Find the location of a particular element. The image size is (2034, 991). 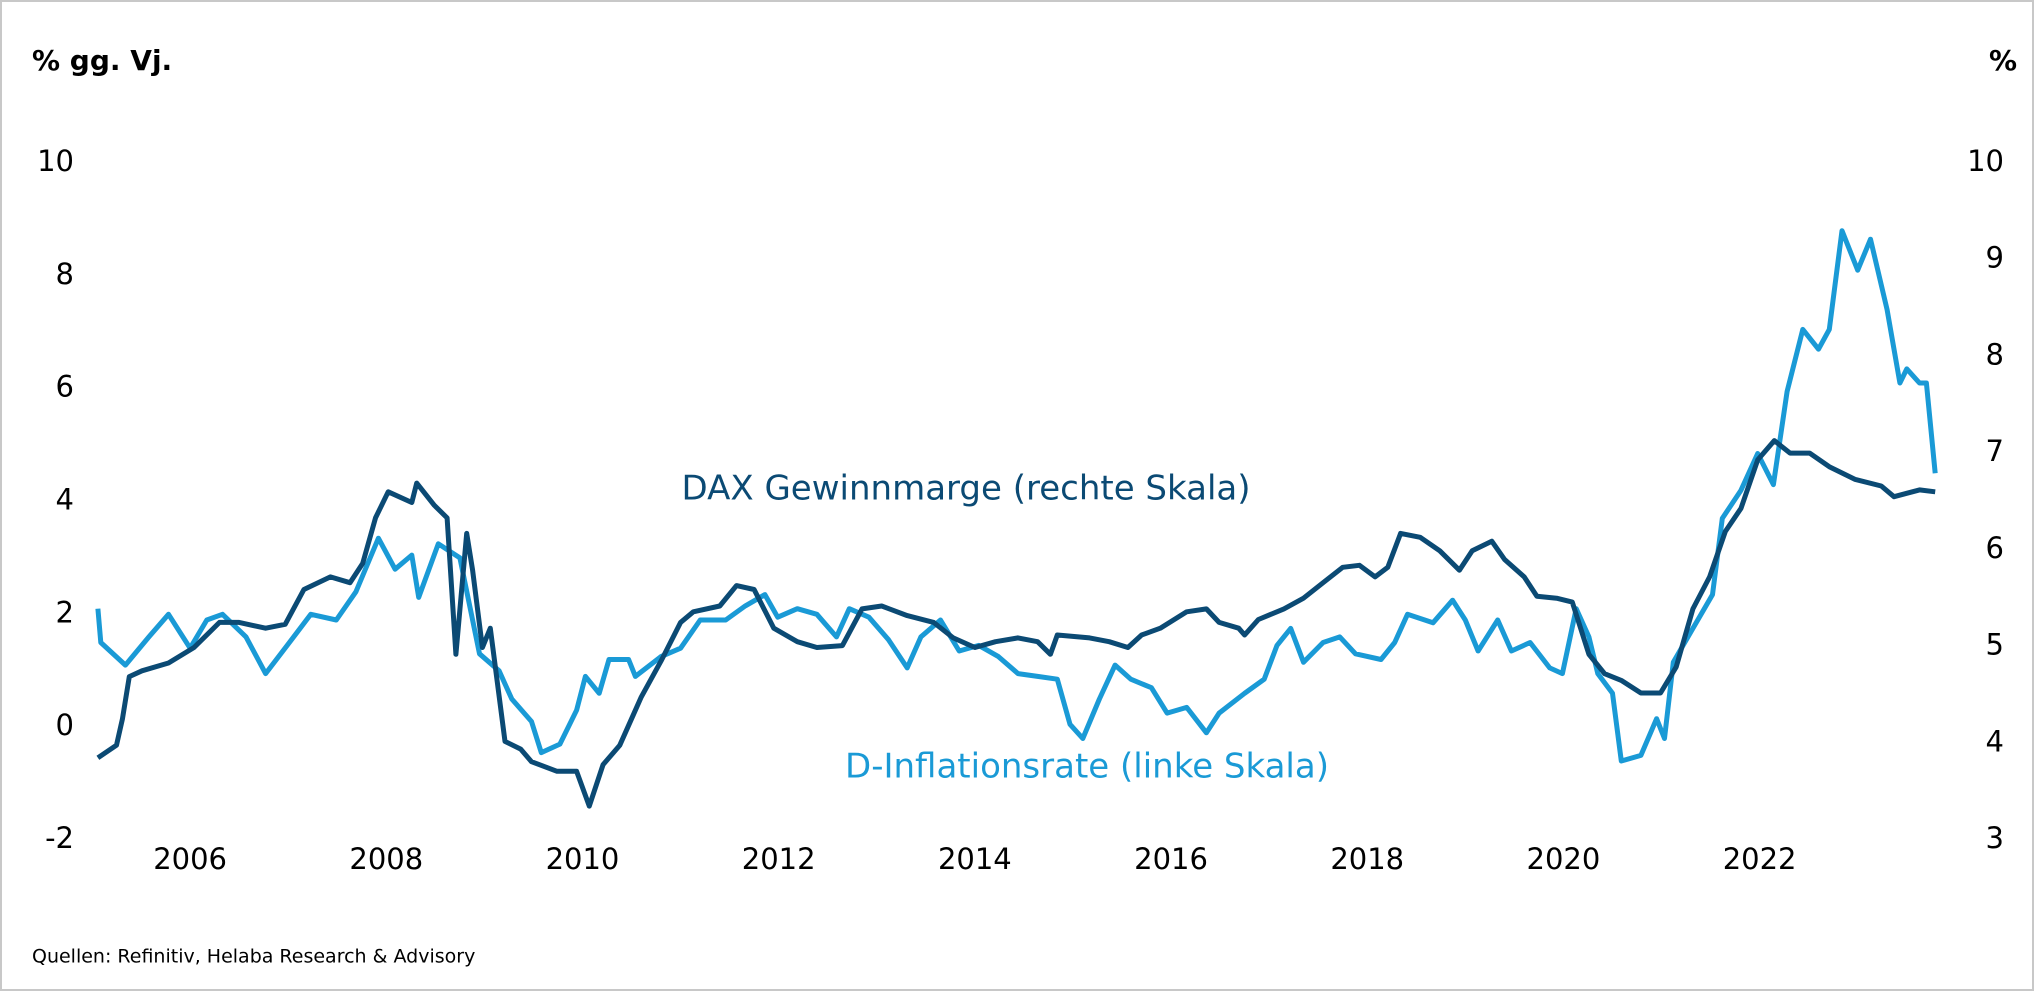

y2-tick-label: 8 is located at coordinates (1995, 354).